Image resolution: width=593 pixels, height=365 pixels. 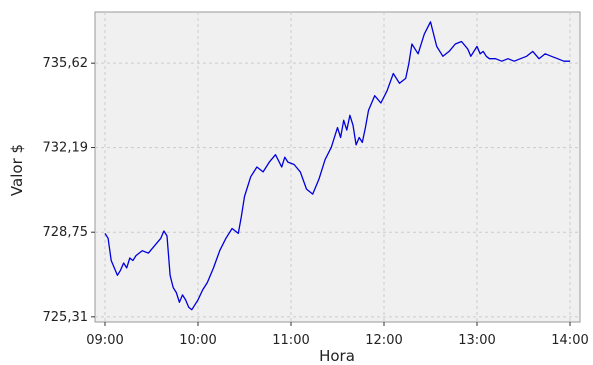 What do you see at coordinates (197, 340) in the screenshot?
I see `x-tick-label: 10:00` at bounding box center [197, 340].